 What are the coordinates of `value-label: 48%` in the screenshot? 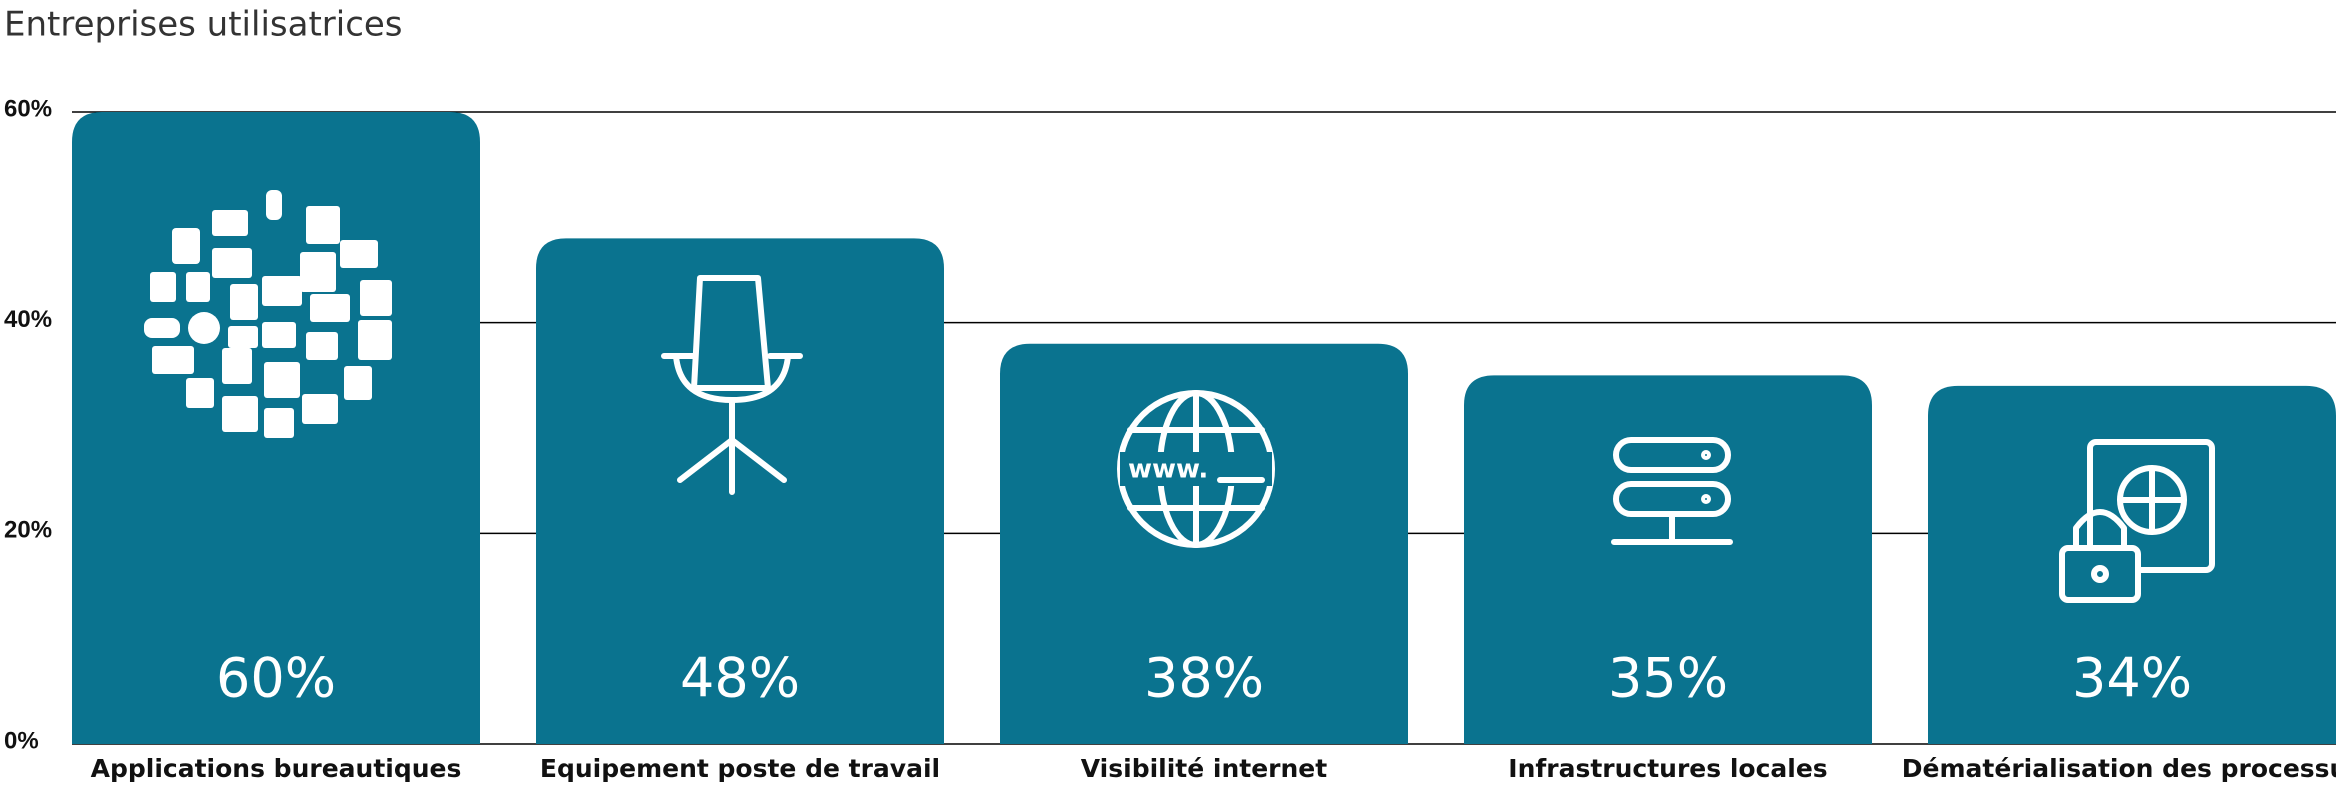 It's located at (740, 678).